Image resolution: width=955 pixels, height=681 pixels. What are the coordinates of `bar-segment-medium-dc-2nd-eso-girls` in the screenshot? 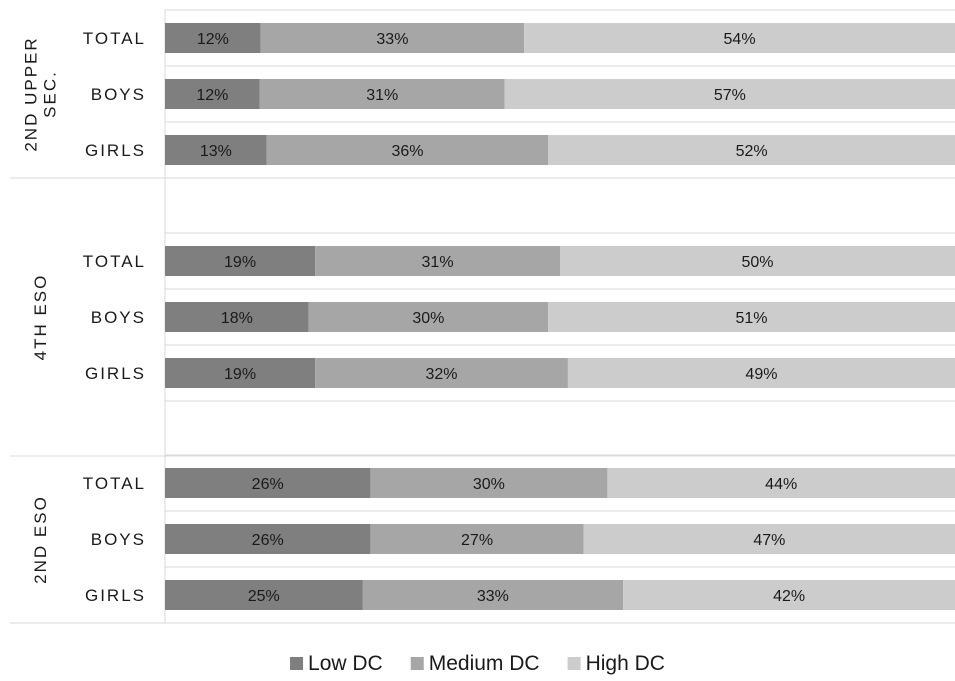 It's located at (493, 595).